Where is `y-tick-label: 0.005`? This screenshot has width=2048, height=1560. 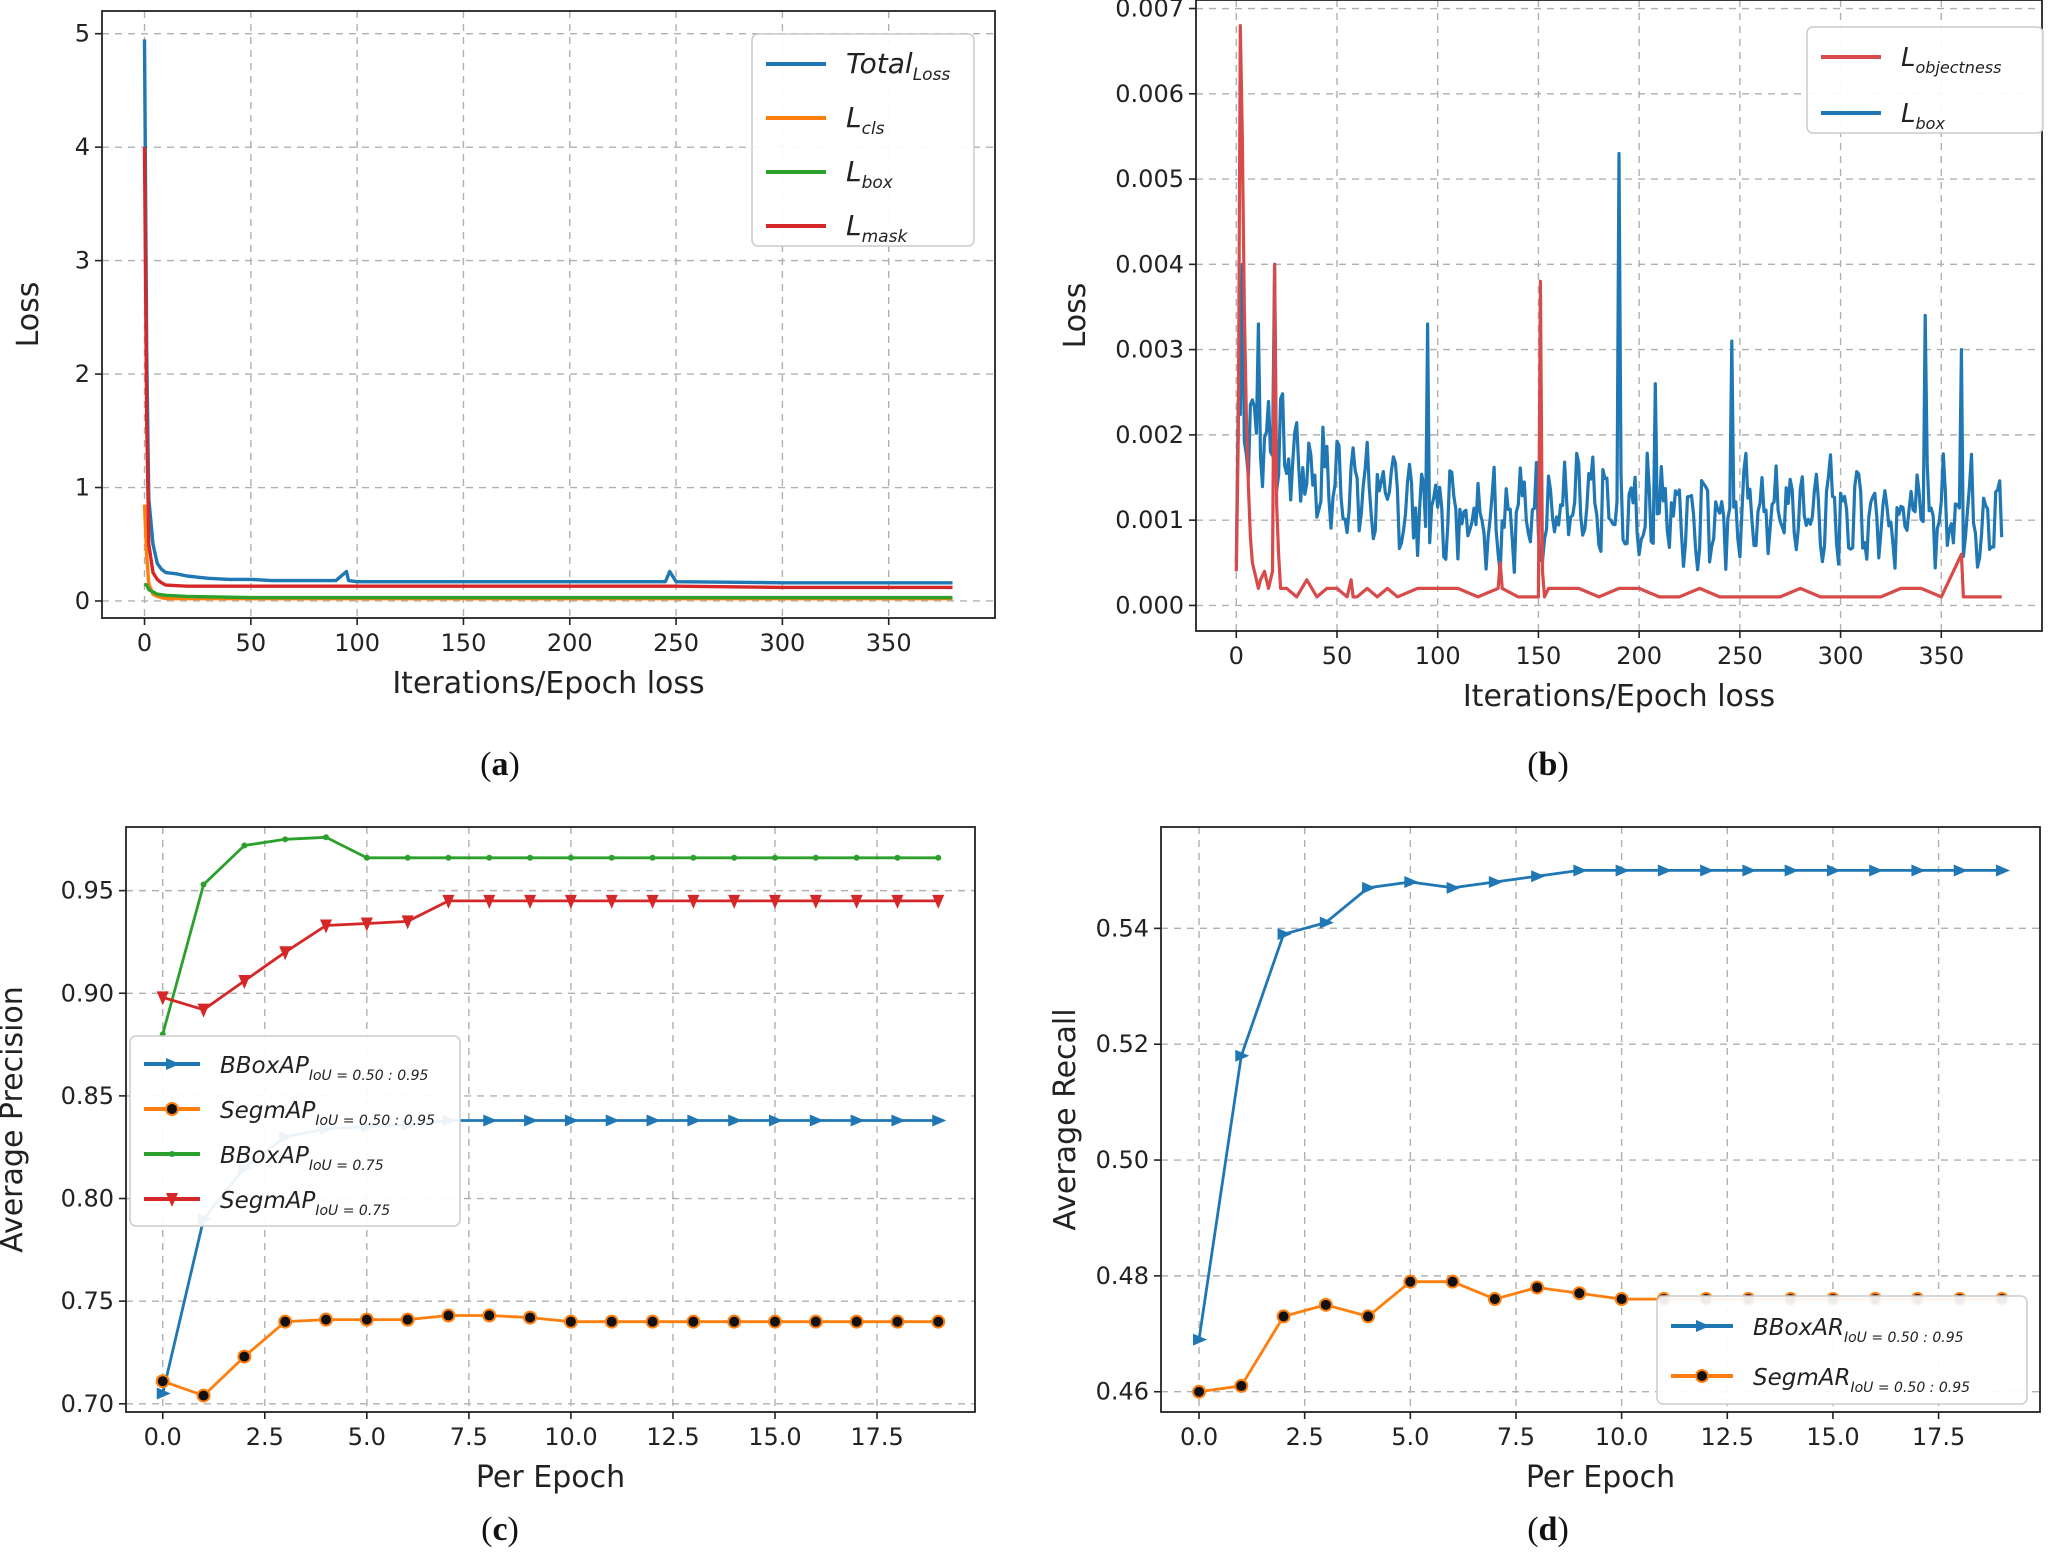 y-tick-label: 0.005 is located at coordinates (1149, 179).